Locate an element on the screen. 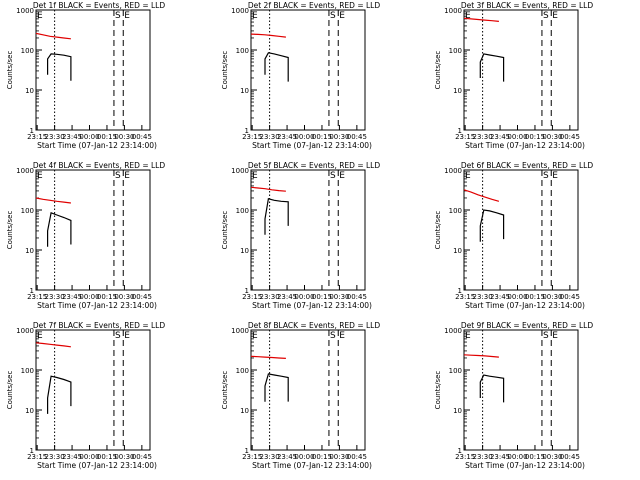 This screenshot has height=480, width=640. chart-title: Det 5f BLACK = Events, RED = LLD is located at coordinates (314, 165).